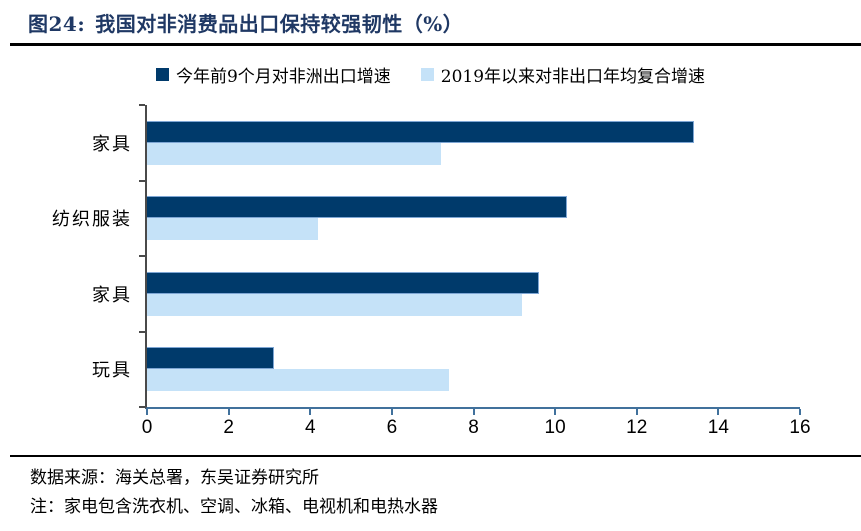 The height and width of the screenshot is (531, 861). Describe the element at coordinates (420, 131) in the screenshot. I see `bar-1-dark` at that location.